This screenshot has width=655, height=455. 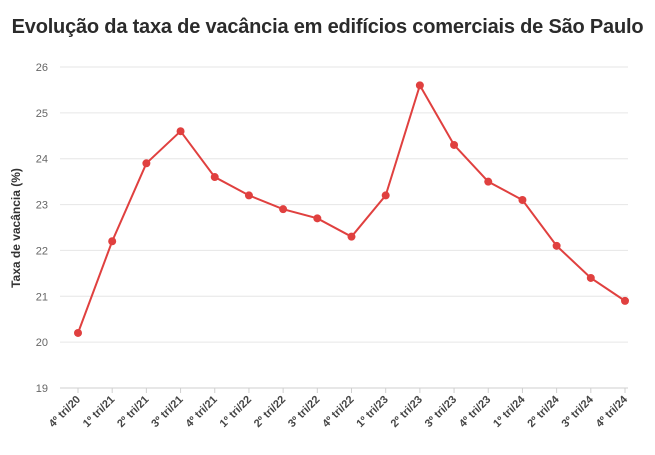 What do you see at coordinates (270, 412) in the screenshot?
I see `x-tick-label: 2º tri/22` at bounding box center [270, 412].